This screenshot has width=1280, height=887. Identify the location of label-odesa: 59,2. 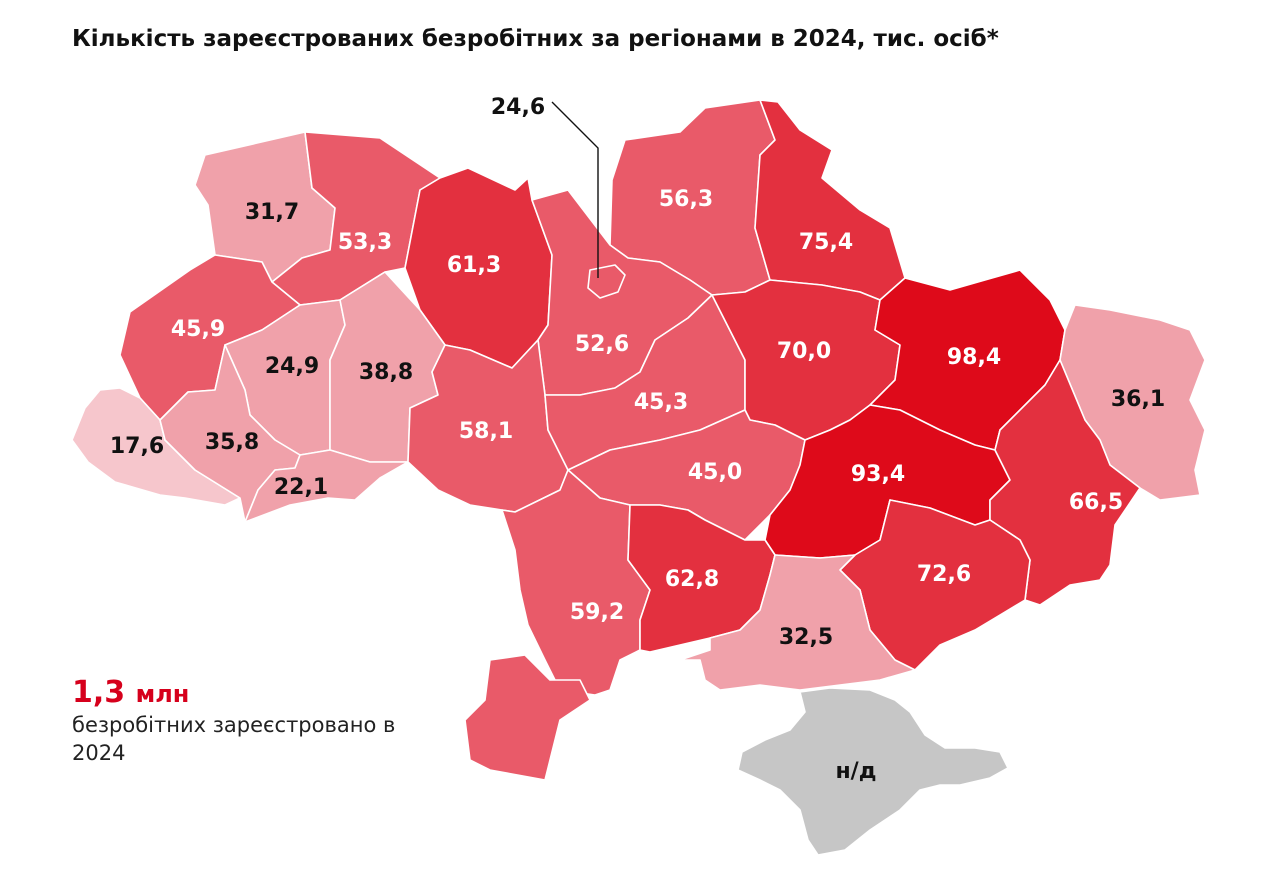
(597, 612).